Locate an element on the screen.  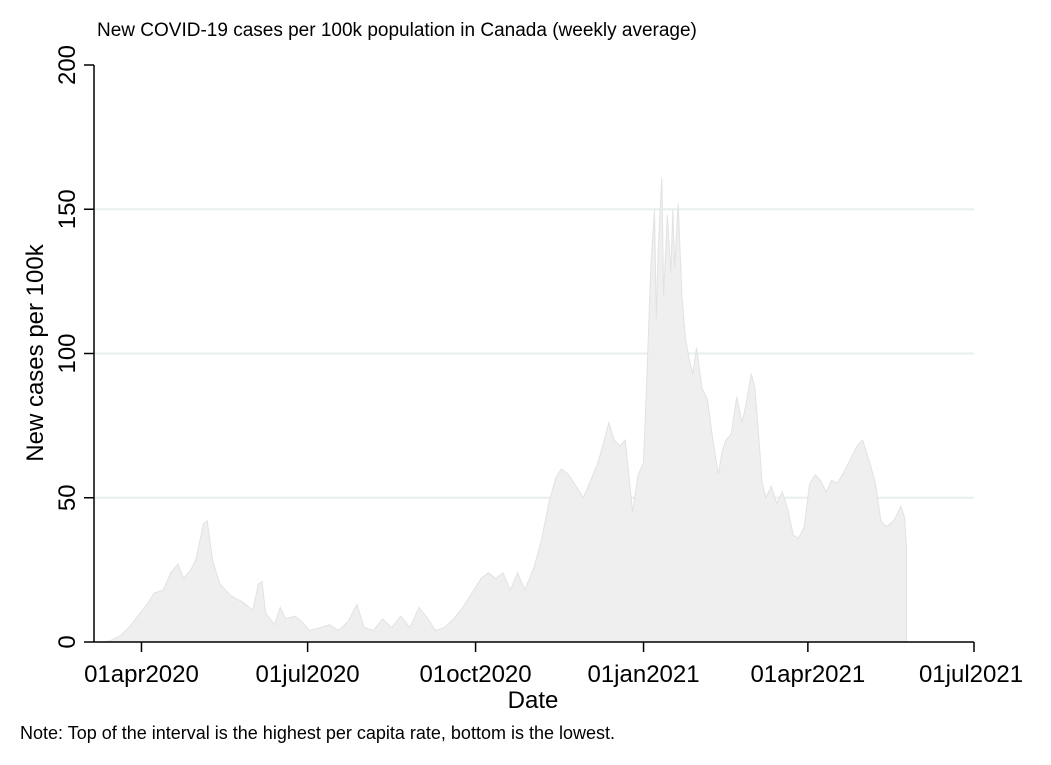
y-tick-label-200: 200 is located at coordinates (67, 65).